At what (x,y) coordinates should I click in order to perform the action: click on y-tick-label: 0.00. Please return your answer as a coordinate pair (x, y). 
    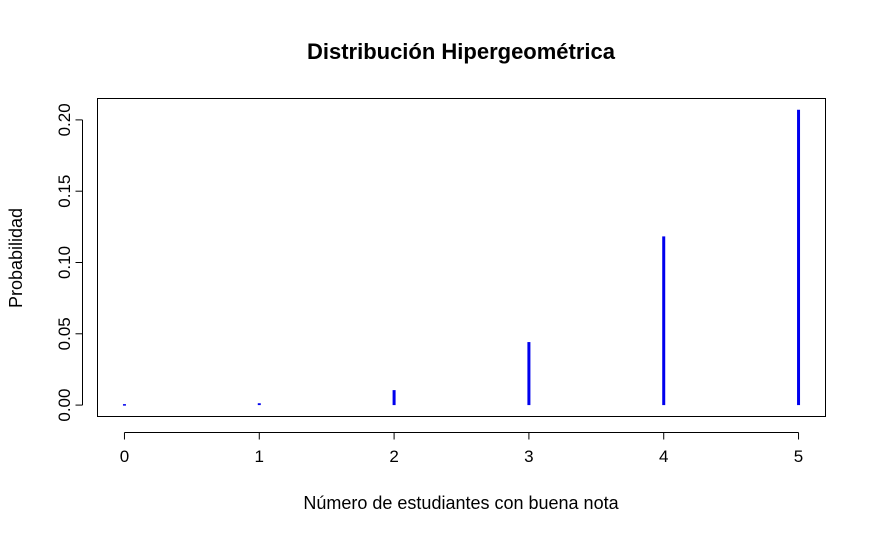
    Looking at the image, I should click on (64, 405).